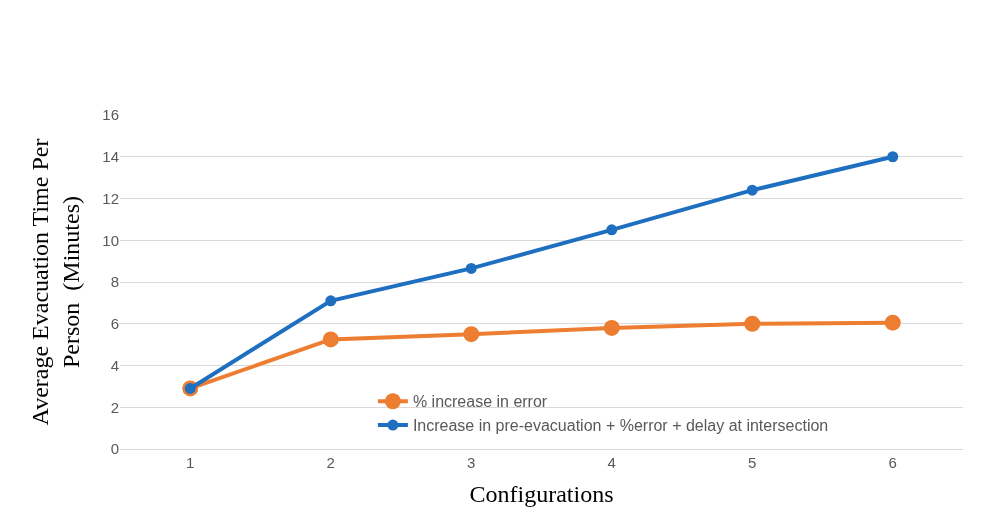 The width and height of the screenshot is (1003, 529). What do you see at coordinates (114, 407) in the screenshot?
I see `y-tick-label: 2` at bounding box center [114, 407].